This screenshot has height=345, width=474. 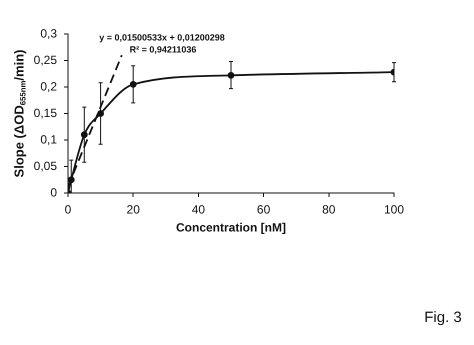 I want to click on y-tick-label: 0, so click(x=54, y=192).